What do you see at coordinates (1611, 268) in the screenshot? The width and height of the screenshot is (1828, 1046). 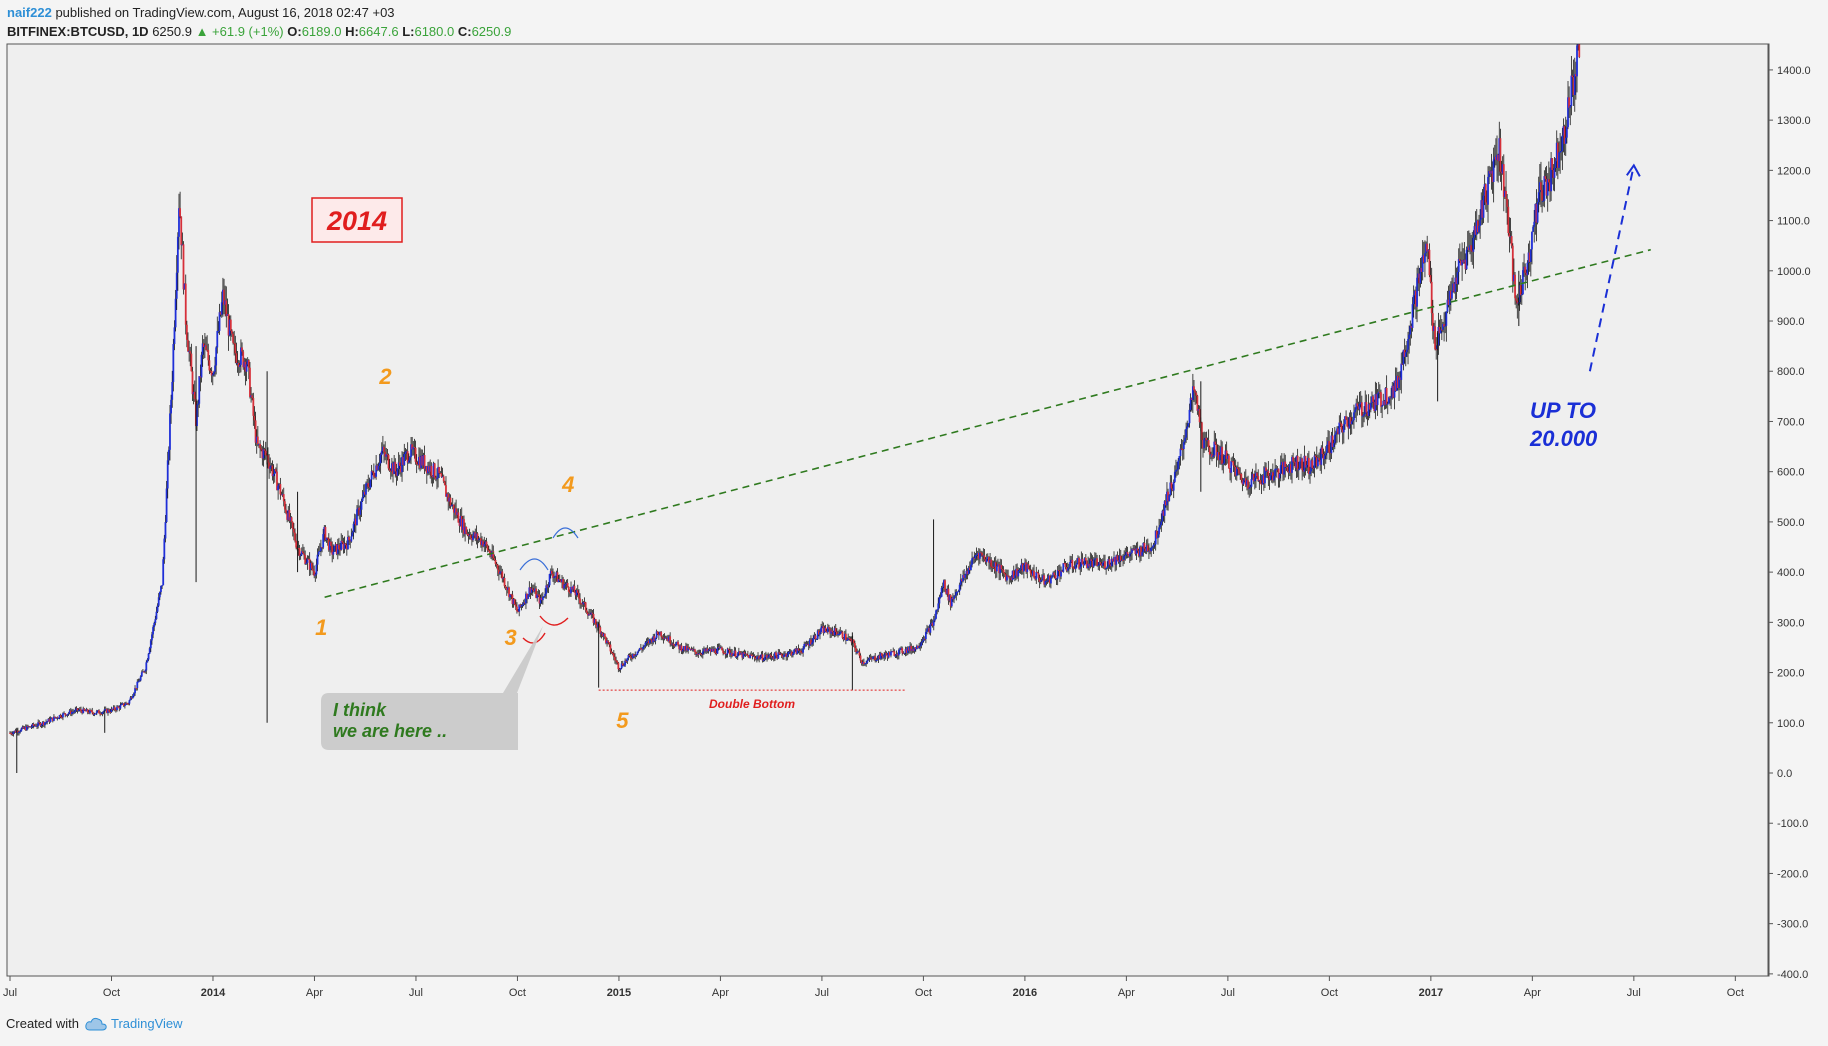 I see `projection-arrow-line` at bounding box center [1611, 268].